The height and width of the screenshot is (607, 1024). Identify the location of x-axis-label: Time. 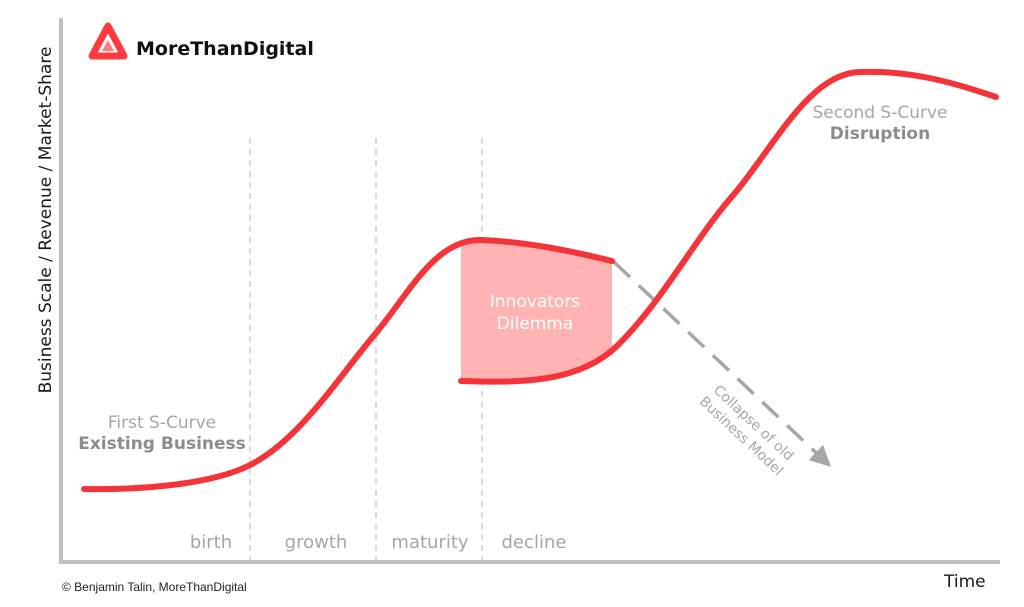
(964, 582).